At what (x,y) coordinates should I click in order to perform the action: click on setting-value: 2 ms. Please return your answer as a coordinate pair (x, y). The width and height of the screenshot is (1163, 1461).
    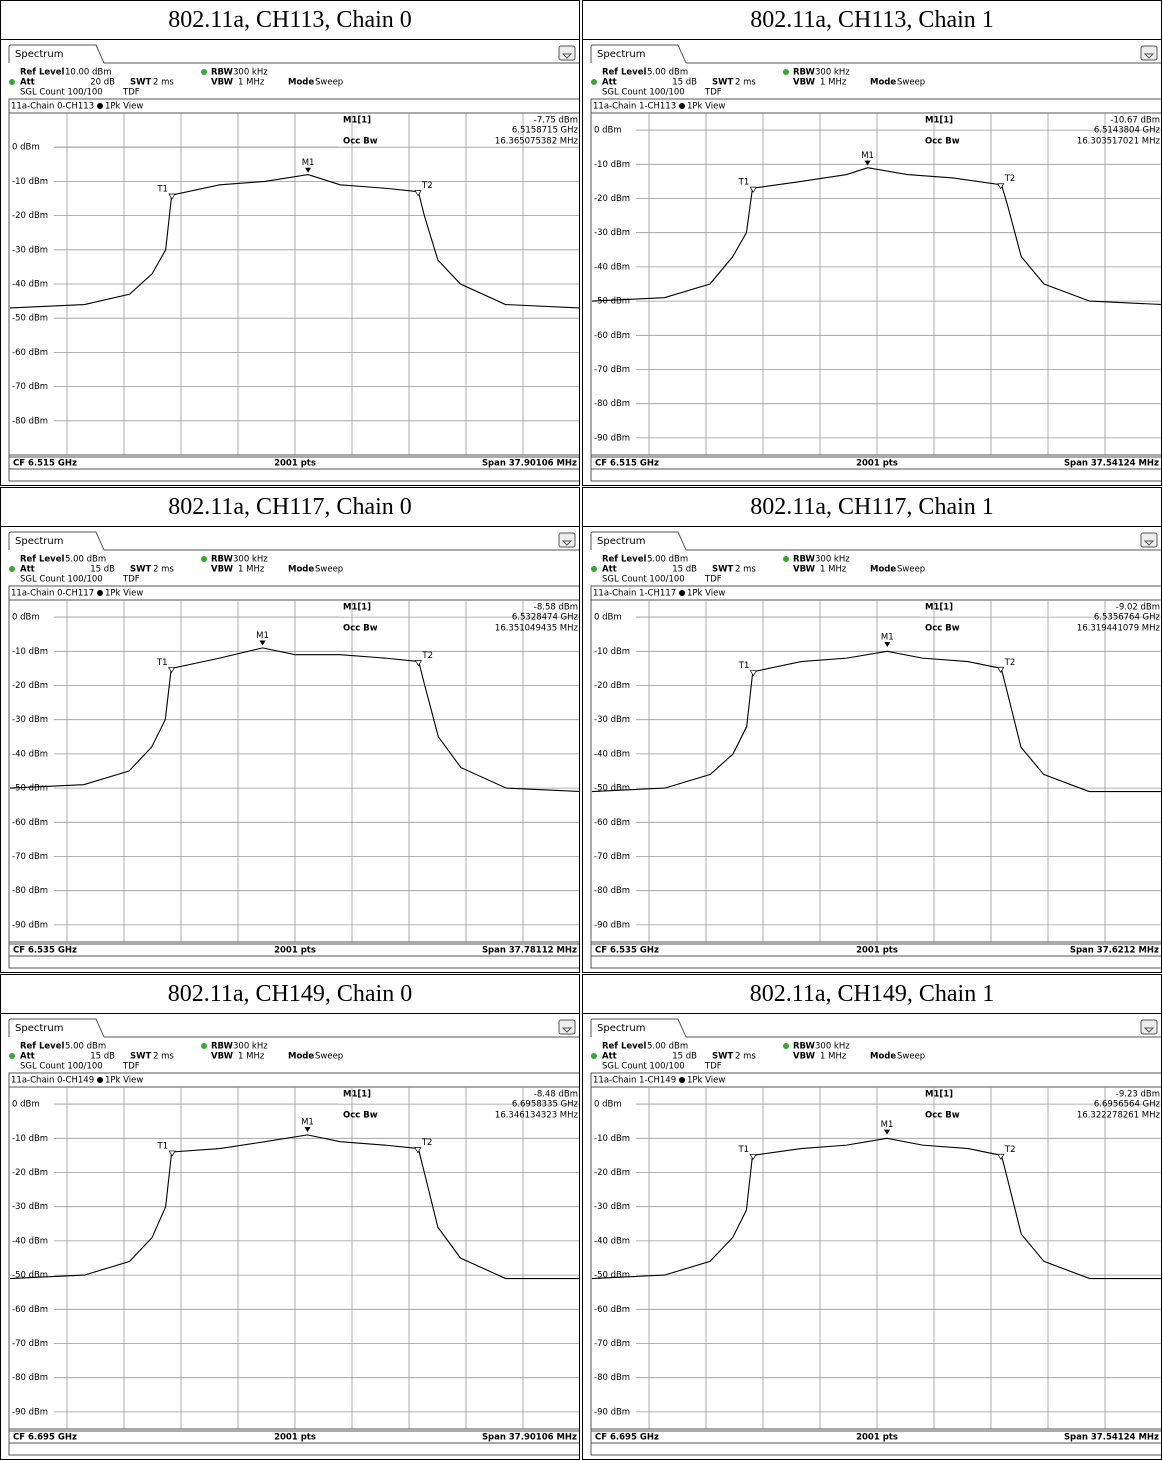
    Looking at the image, I should click on (163, 1057).